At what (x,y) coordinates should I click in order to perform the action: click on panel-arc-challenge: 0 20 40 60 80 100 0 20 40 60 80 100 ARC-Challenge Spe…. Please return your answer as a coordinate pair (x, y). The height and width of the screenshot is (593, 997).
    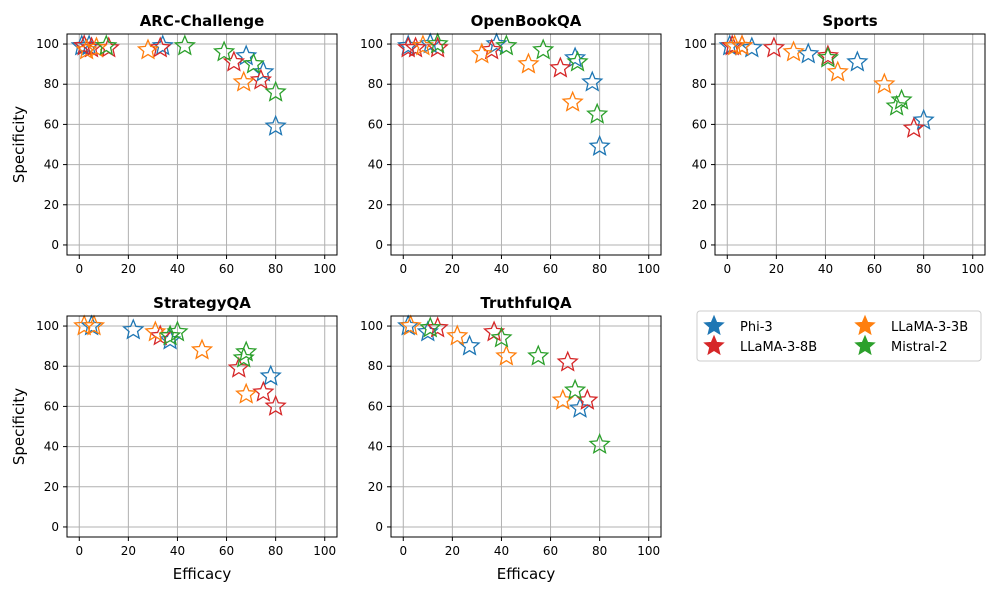
    Looking at the image, I should click on (174, 144).